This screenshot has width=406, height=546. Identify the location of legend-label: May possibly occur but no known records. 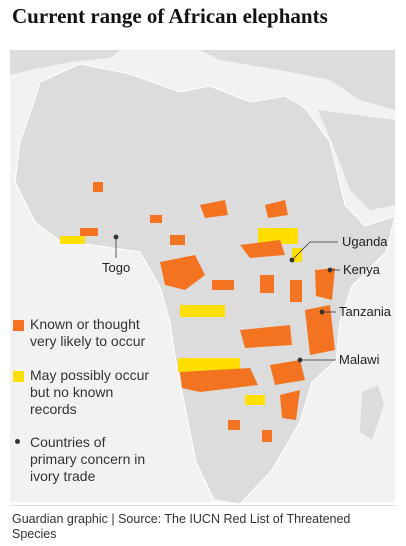
(90, 392).